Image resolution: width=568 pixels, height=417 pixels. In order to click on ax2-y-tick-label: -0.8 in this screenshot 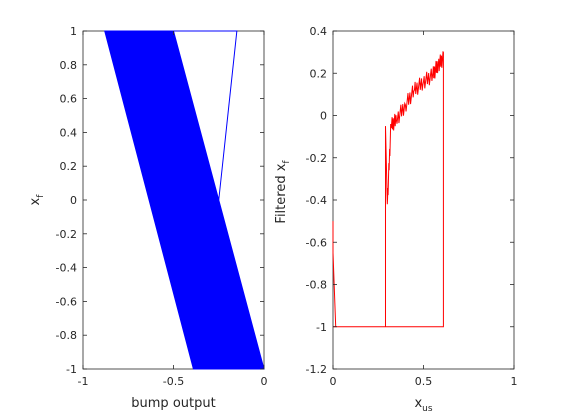, I will do `click(316, 285)`.